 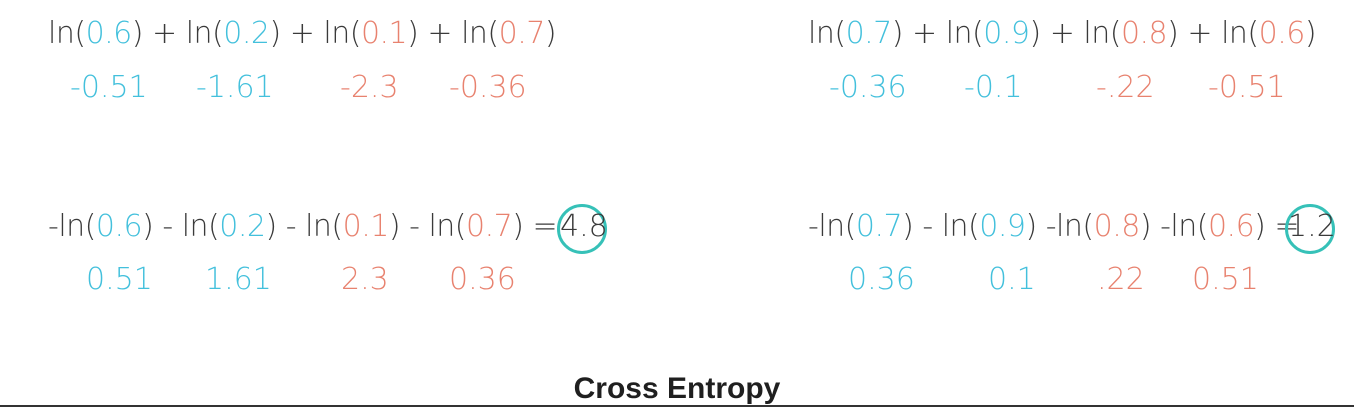 What do you see at coordinates (677, 88) in the screenshot?
I see `right-top-values: -0.36 -0.1 -.22 -0.51` at bounding box center [677, 88].